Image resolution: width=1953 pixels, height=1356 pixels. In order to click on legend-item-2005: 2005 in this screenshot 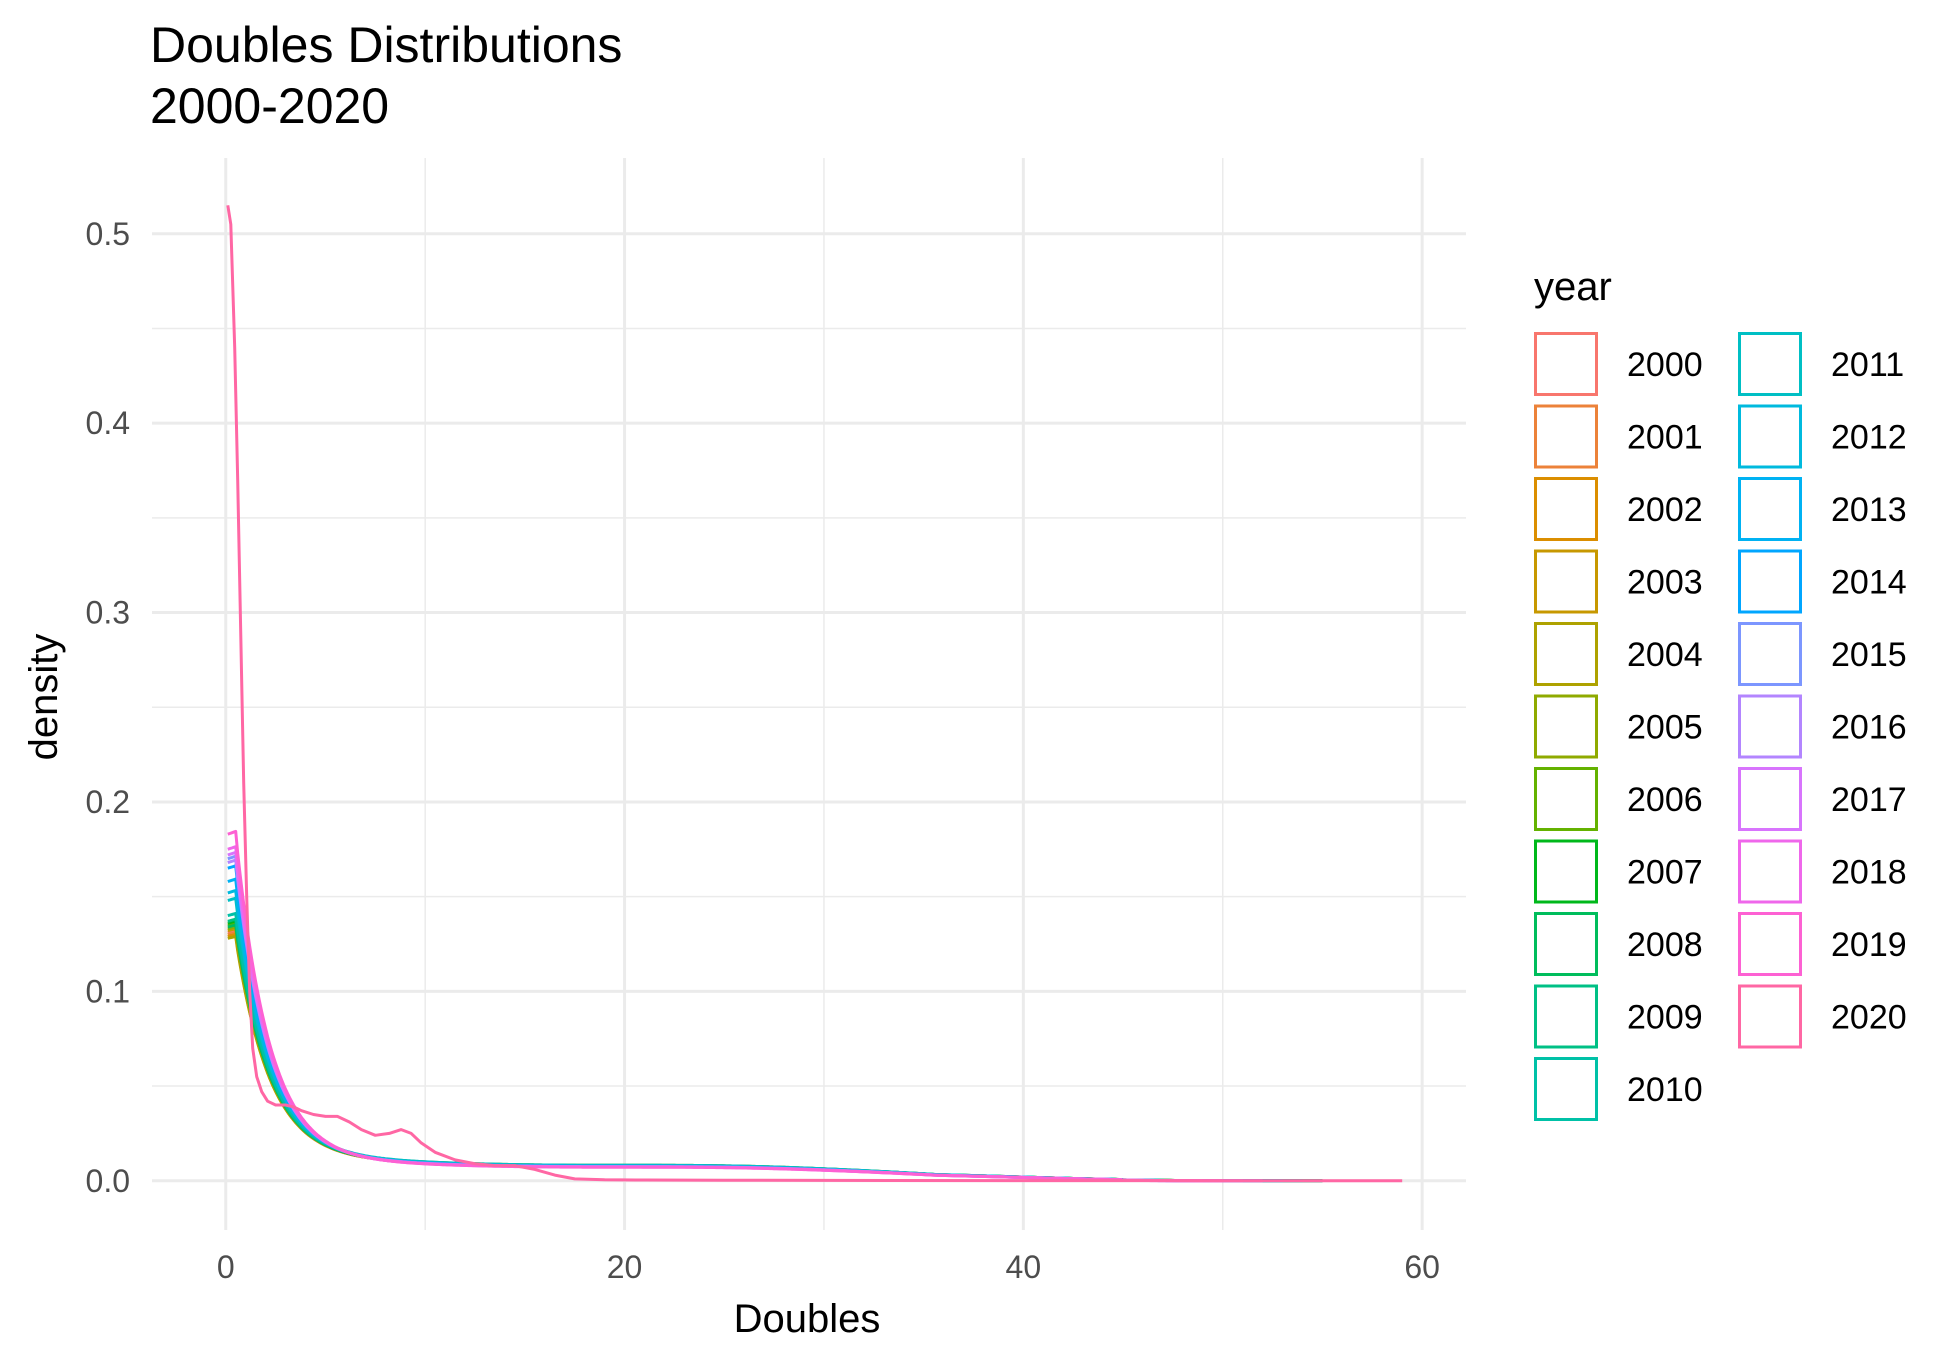, I will do `click(1618, 726)`.